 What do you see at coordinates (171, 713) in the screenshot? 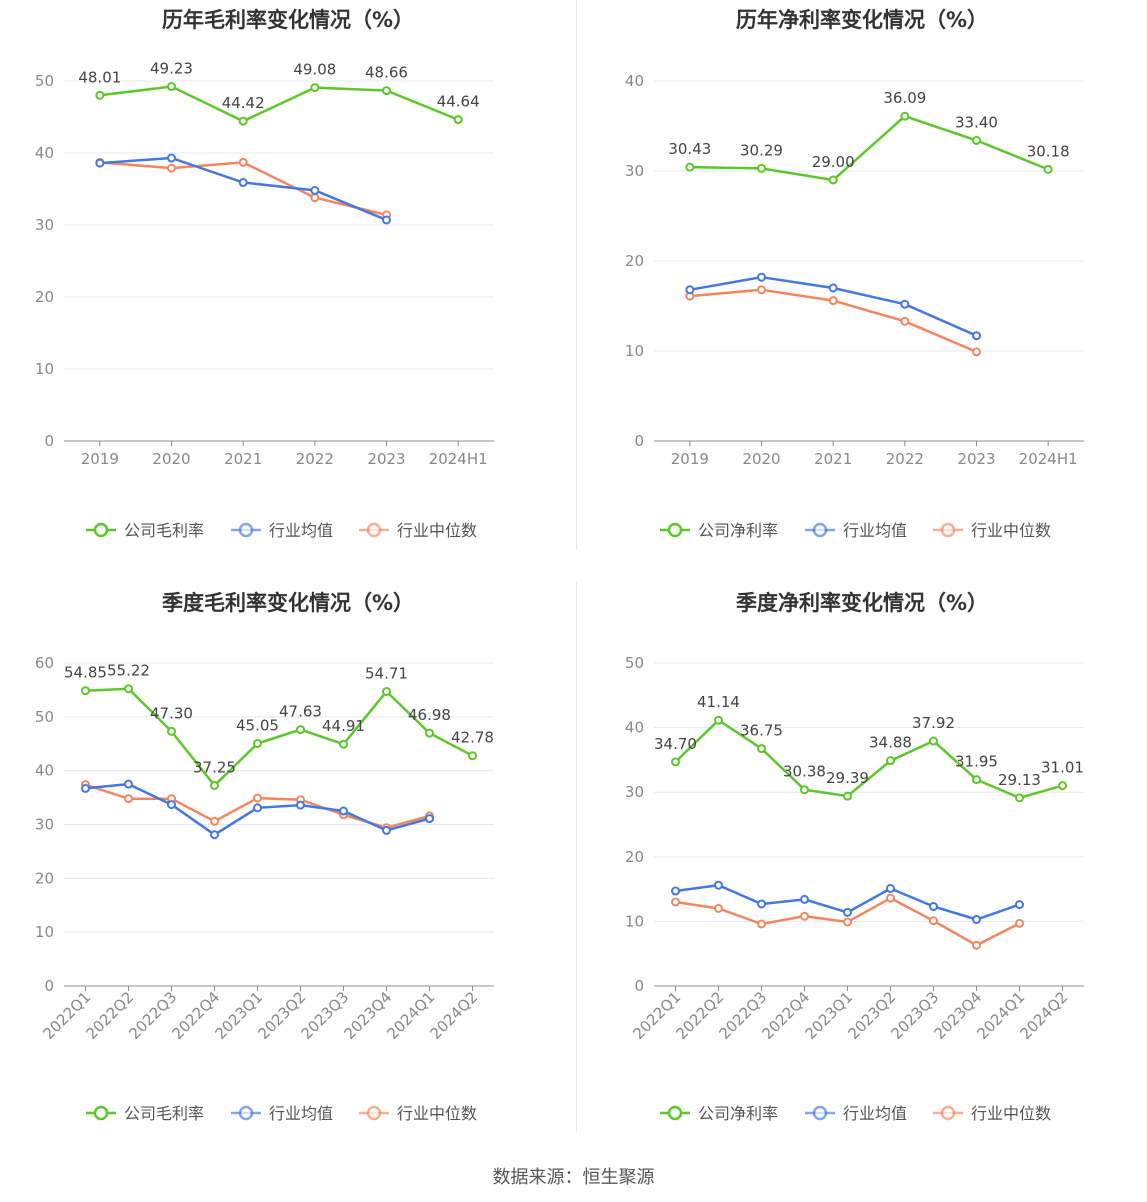
I see `data-label: 47.30` at bounding box center [171, 713].